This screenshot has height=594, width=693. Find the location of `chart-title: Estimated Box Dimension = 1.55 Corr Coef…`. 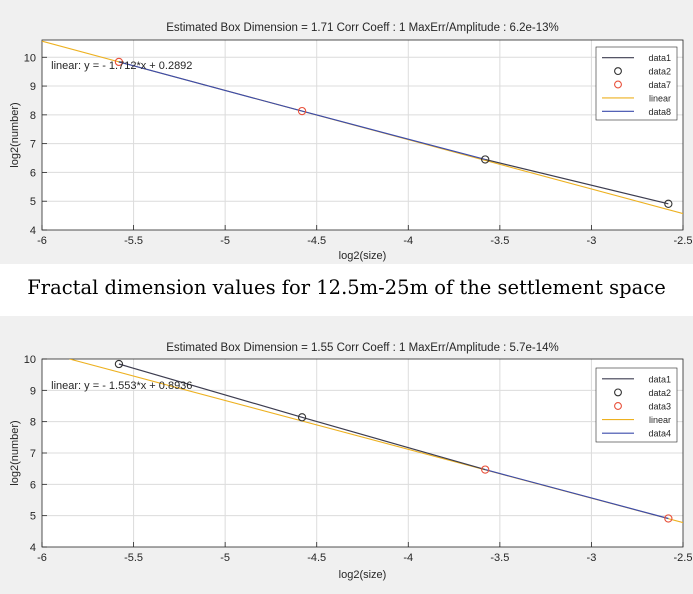

chart-title: Estimated Box Dimension = 1.55 Corr Coef… is located at coordinates (362, 348).